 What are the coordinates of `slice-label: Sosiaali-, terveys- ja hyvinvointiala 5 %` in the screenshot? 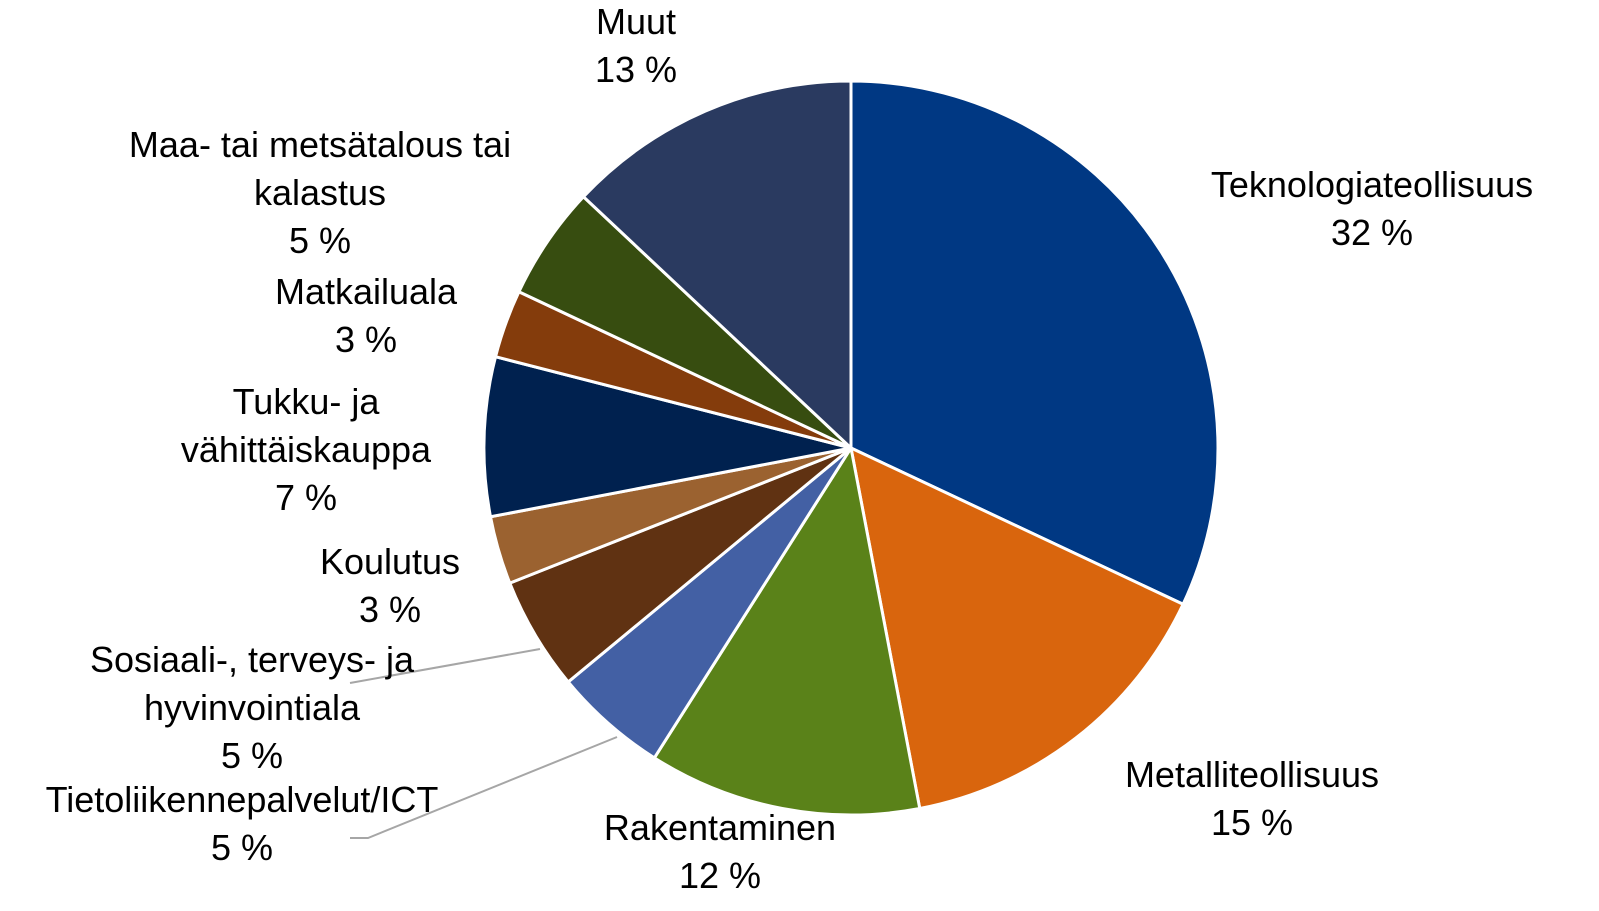 It's located at (252, 708).